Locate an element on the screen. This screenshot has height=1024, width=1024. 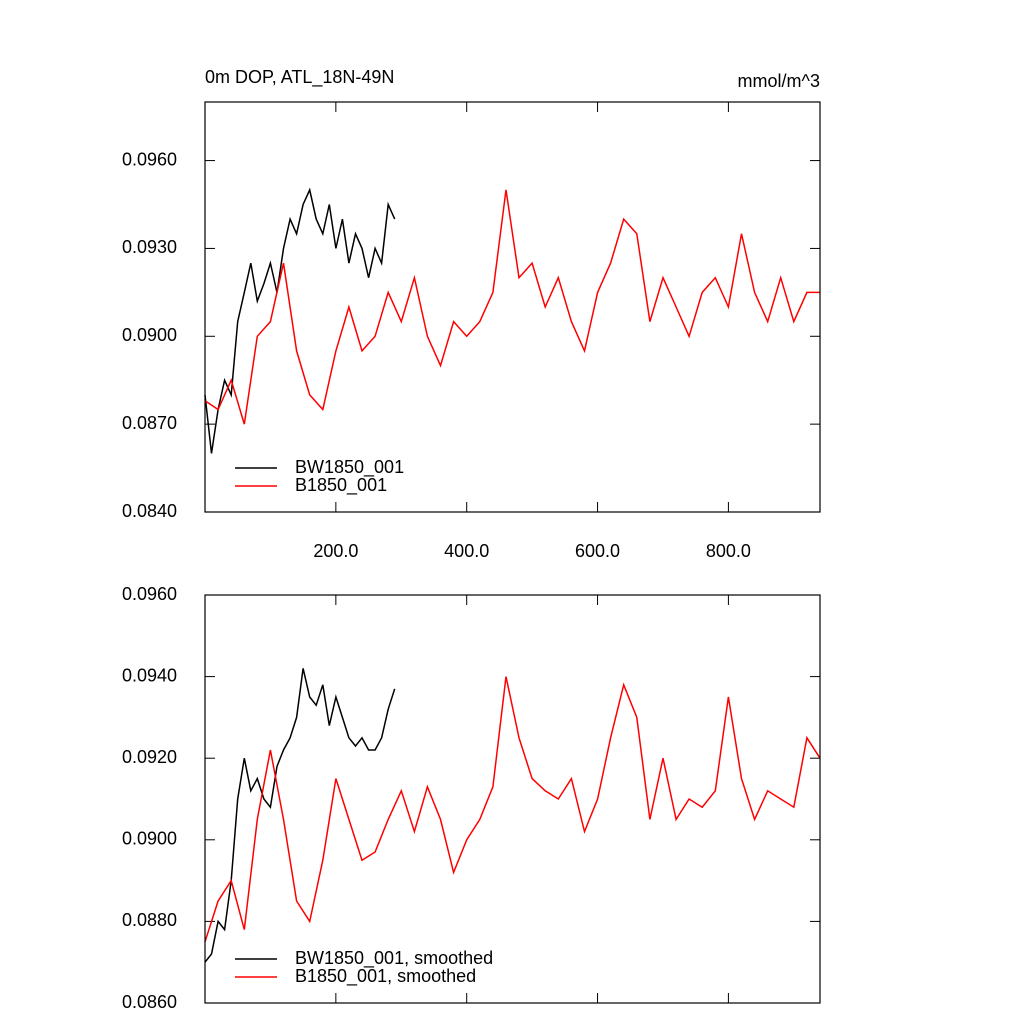
y-tick-label: 0.0940 is located at coordinates (149, 675).